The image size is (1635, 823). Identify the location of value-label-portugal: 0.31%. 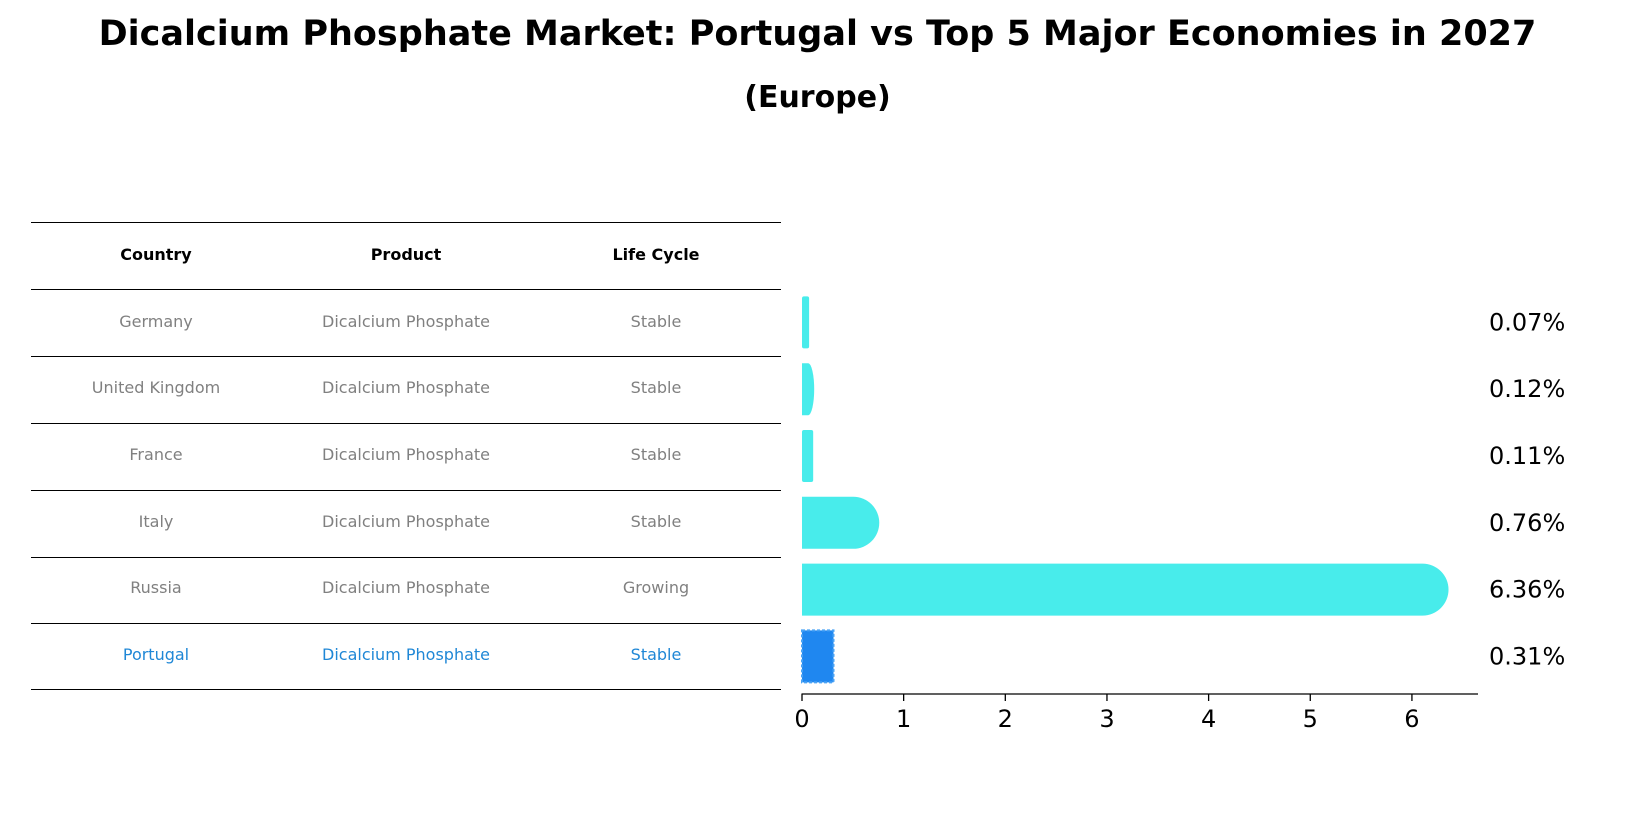
(1527, 656).